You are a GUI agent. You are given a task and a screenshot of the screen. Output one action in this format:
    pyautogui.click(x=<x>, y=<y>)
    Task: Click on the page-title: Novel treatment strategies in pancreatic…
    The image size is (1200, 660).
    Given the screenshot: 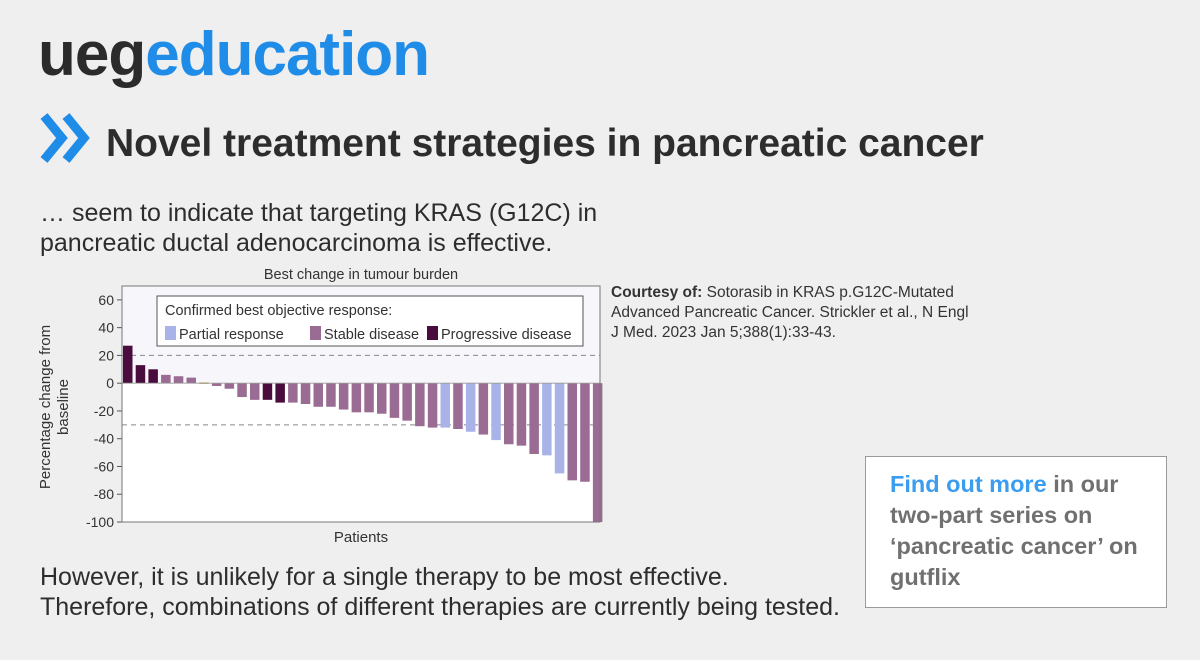 What is the action you would take?
    pyautogui.click(x=545, y=143)
    